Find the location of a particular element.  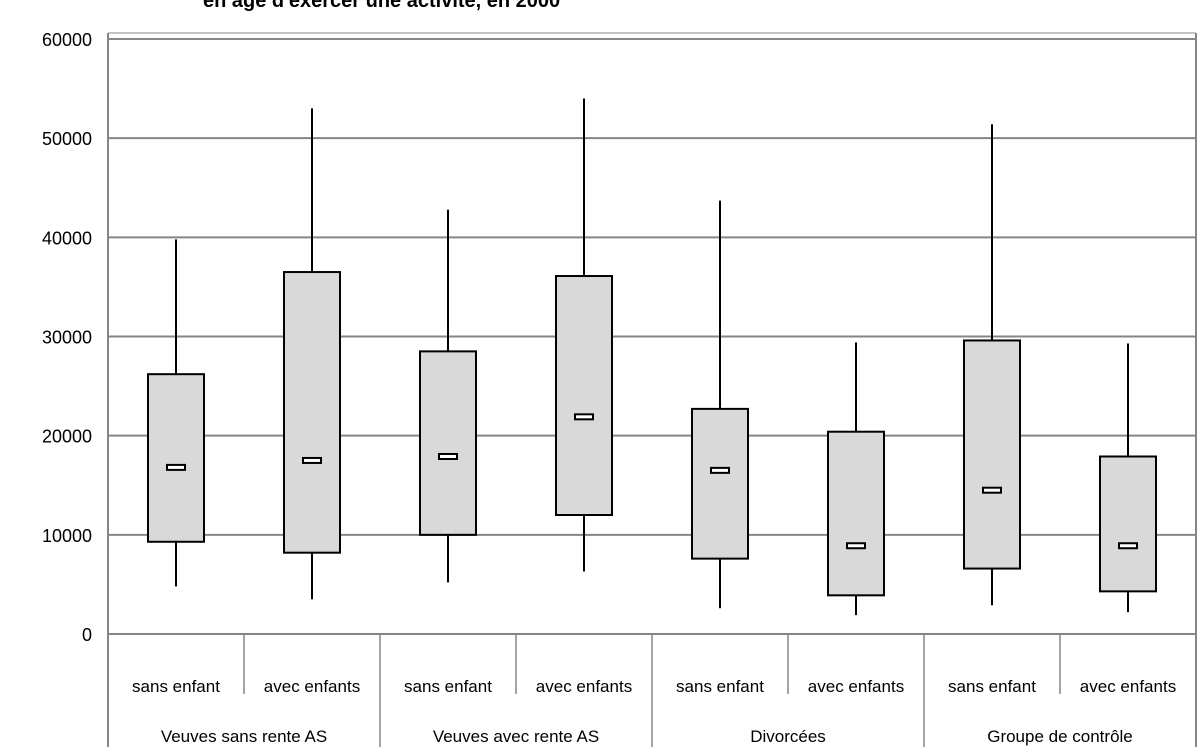

y-tick-label: 50000 is located at coordinates (67, 139).